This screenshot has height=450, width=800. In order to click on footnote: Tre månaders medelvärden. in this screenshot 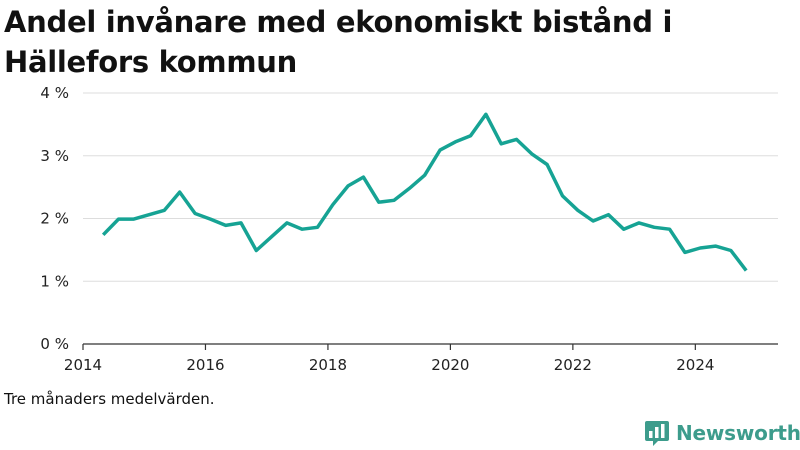, I will do `click(109, 399)`.